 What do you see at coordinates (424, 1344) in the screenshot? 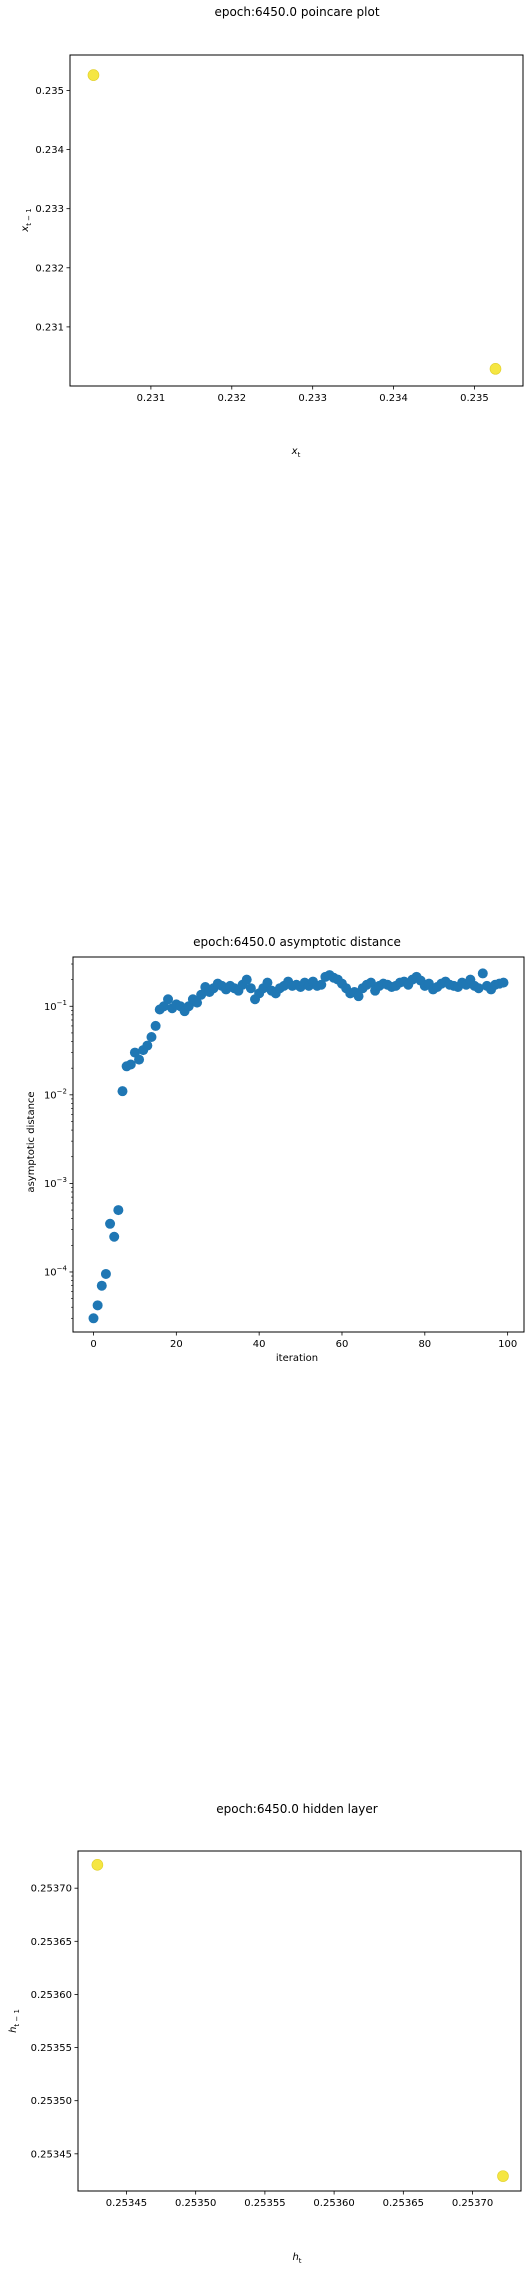
I see `x-tick-label: 80` at bounding box center [424, 1344].